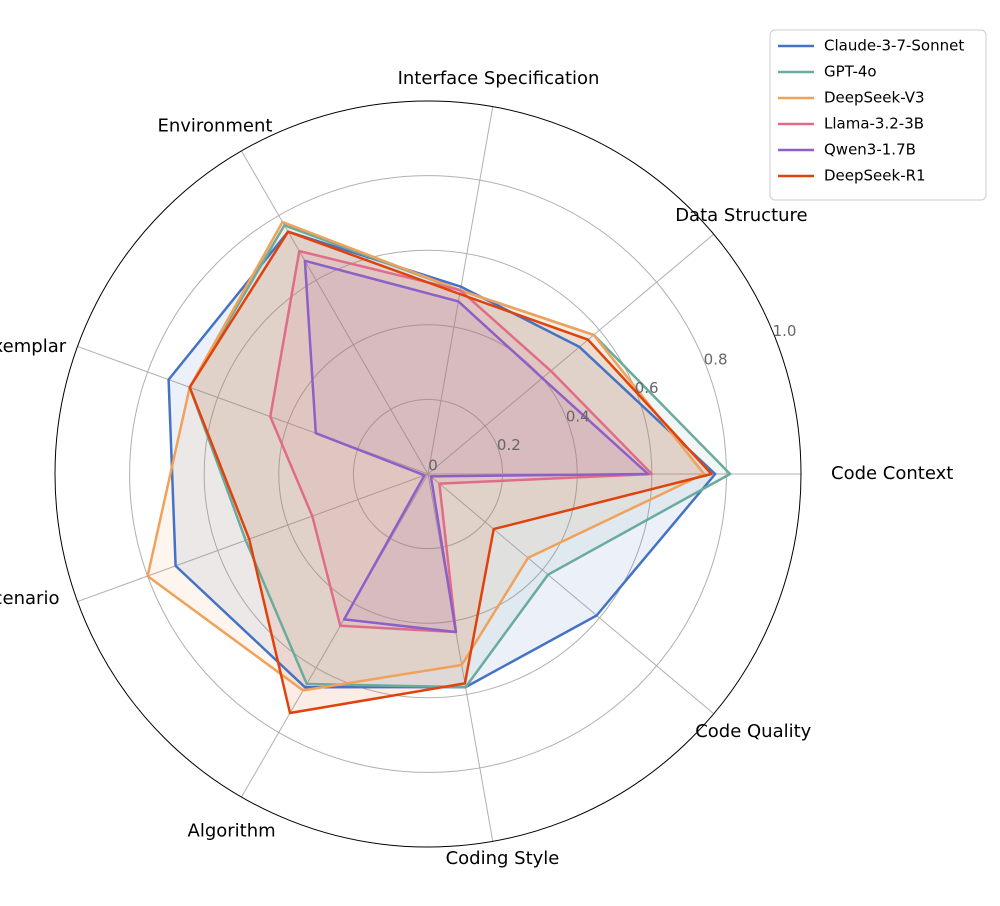 The height and width of the screenshot is (906, 1000). What do you see at coordinates (503, 858) in the screenshot?
I see `axis-label: Coding Style` at bounding box center [503, 858].